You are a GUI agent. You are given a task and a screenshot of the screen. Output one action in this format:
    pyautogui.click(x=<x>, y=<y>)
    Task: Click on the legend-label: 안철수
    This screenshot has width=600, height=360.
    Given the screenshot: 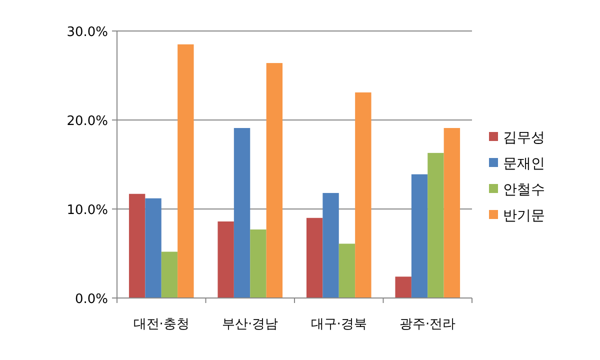 What is the action you would take?
    pyautogui.click(x=524, y=190)
    